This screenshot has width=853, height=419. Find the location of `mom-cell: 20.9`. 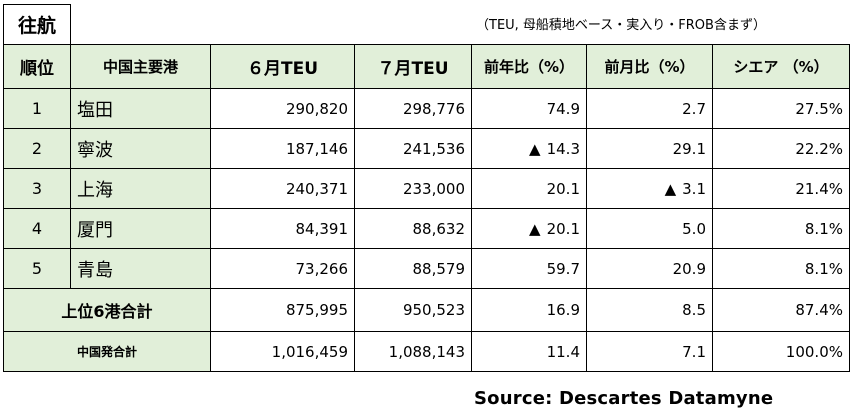

mom-cell: 20.9 is located at coordinates (649, 268).